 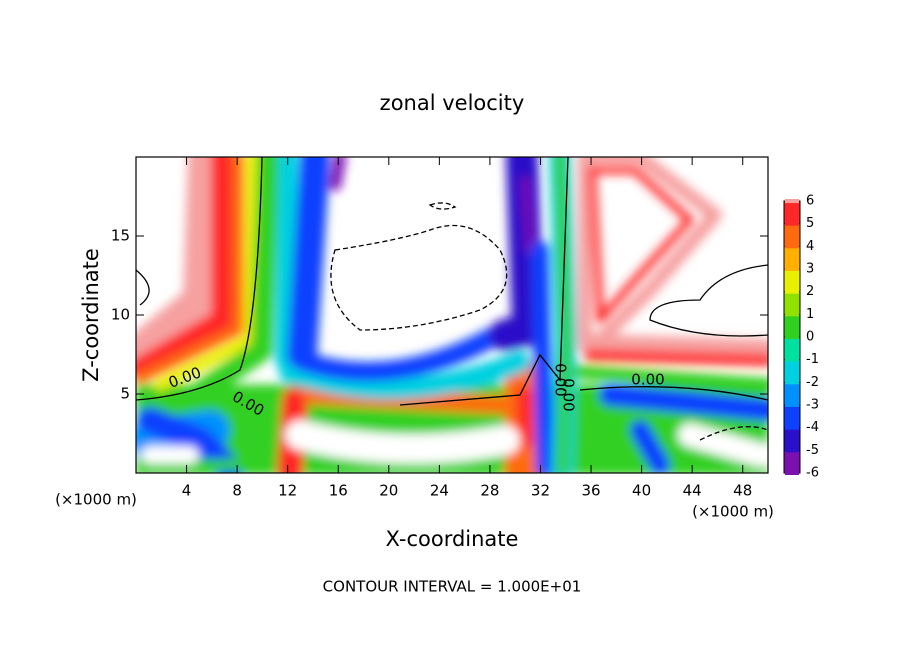 What do you see at coordinates (338, 491) in the screenshot?
I see `x-tick-label: 16` at bounding box center [338, 491].